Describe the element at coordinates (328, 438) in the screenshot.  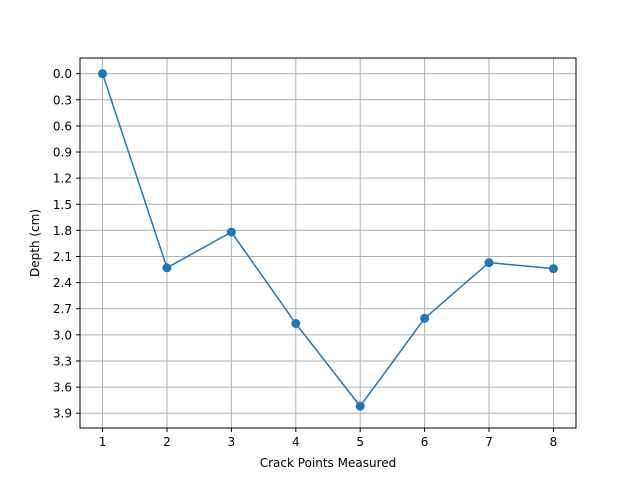
I see `x-axis: 1 2 3 4 5 6 7 8` at that location.